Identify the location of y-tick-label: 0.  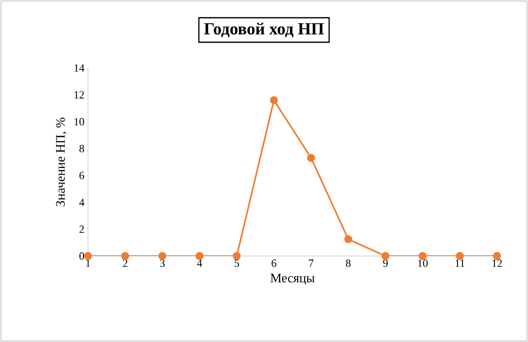
(81, 256).